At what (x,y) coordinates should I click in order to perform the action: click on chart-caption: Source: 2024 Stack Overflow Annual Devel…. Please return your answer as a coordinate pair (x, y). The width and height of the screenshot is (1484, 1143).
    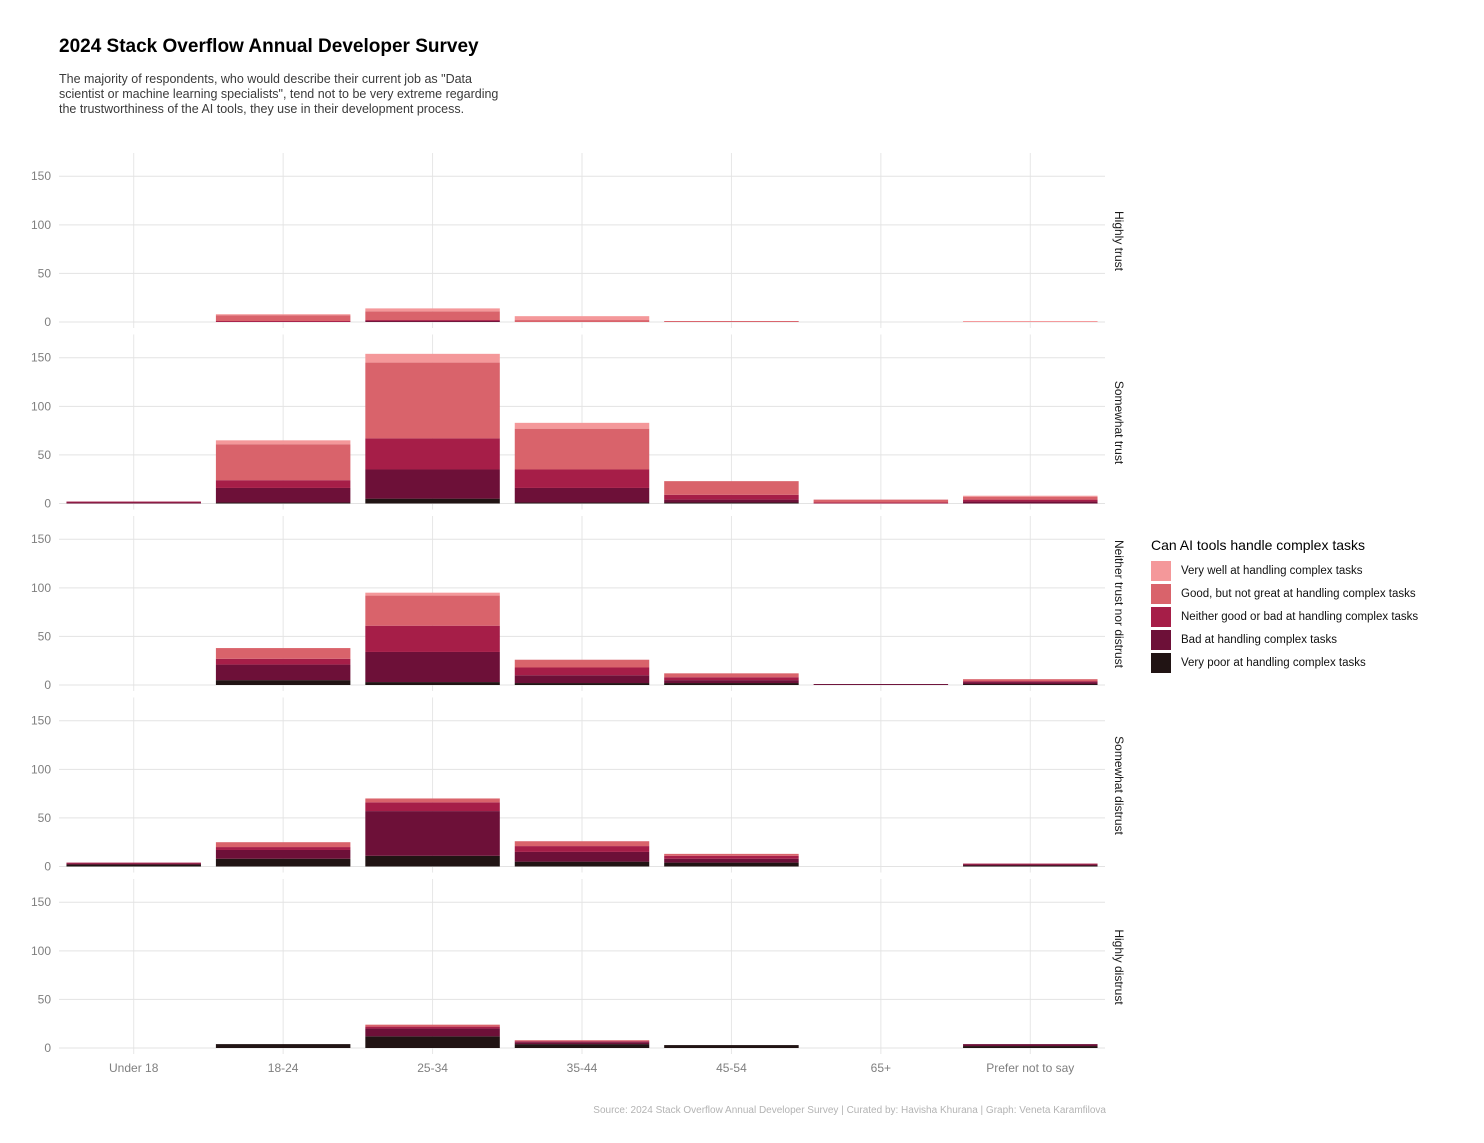
    Looking at the image, I should click on (849, 1110).